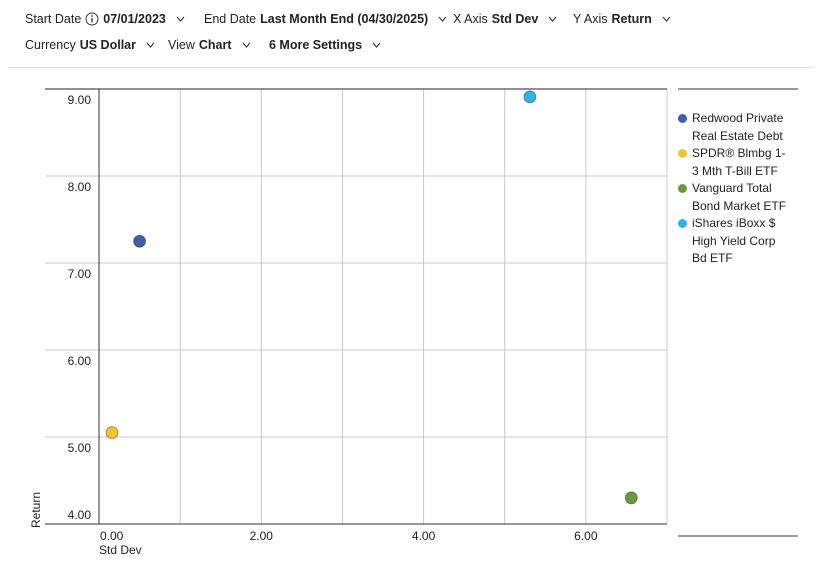  What do you see at coordinates (181, 45) in the screenshot?
I see `setting-label: View` at bounding box center [181, 45].